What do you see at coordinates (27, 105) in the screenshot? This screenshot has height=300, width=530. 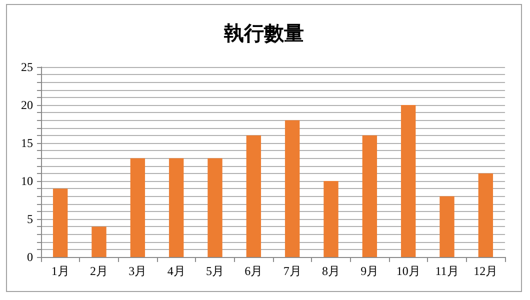 I see `y-tick-label: 20` at bounding box center [27, 105].